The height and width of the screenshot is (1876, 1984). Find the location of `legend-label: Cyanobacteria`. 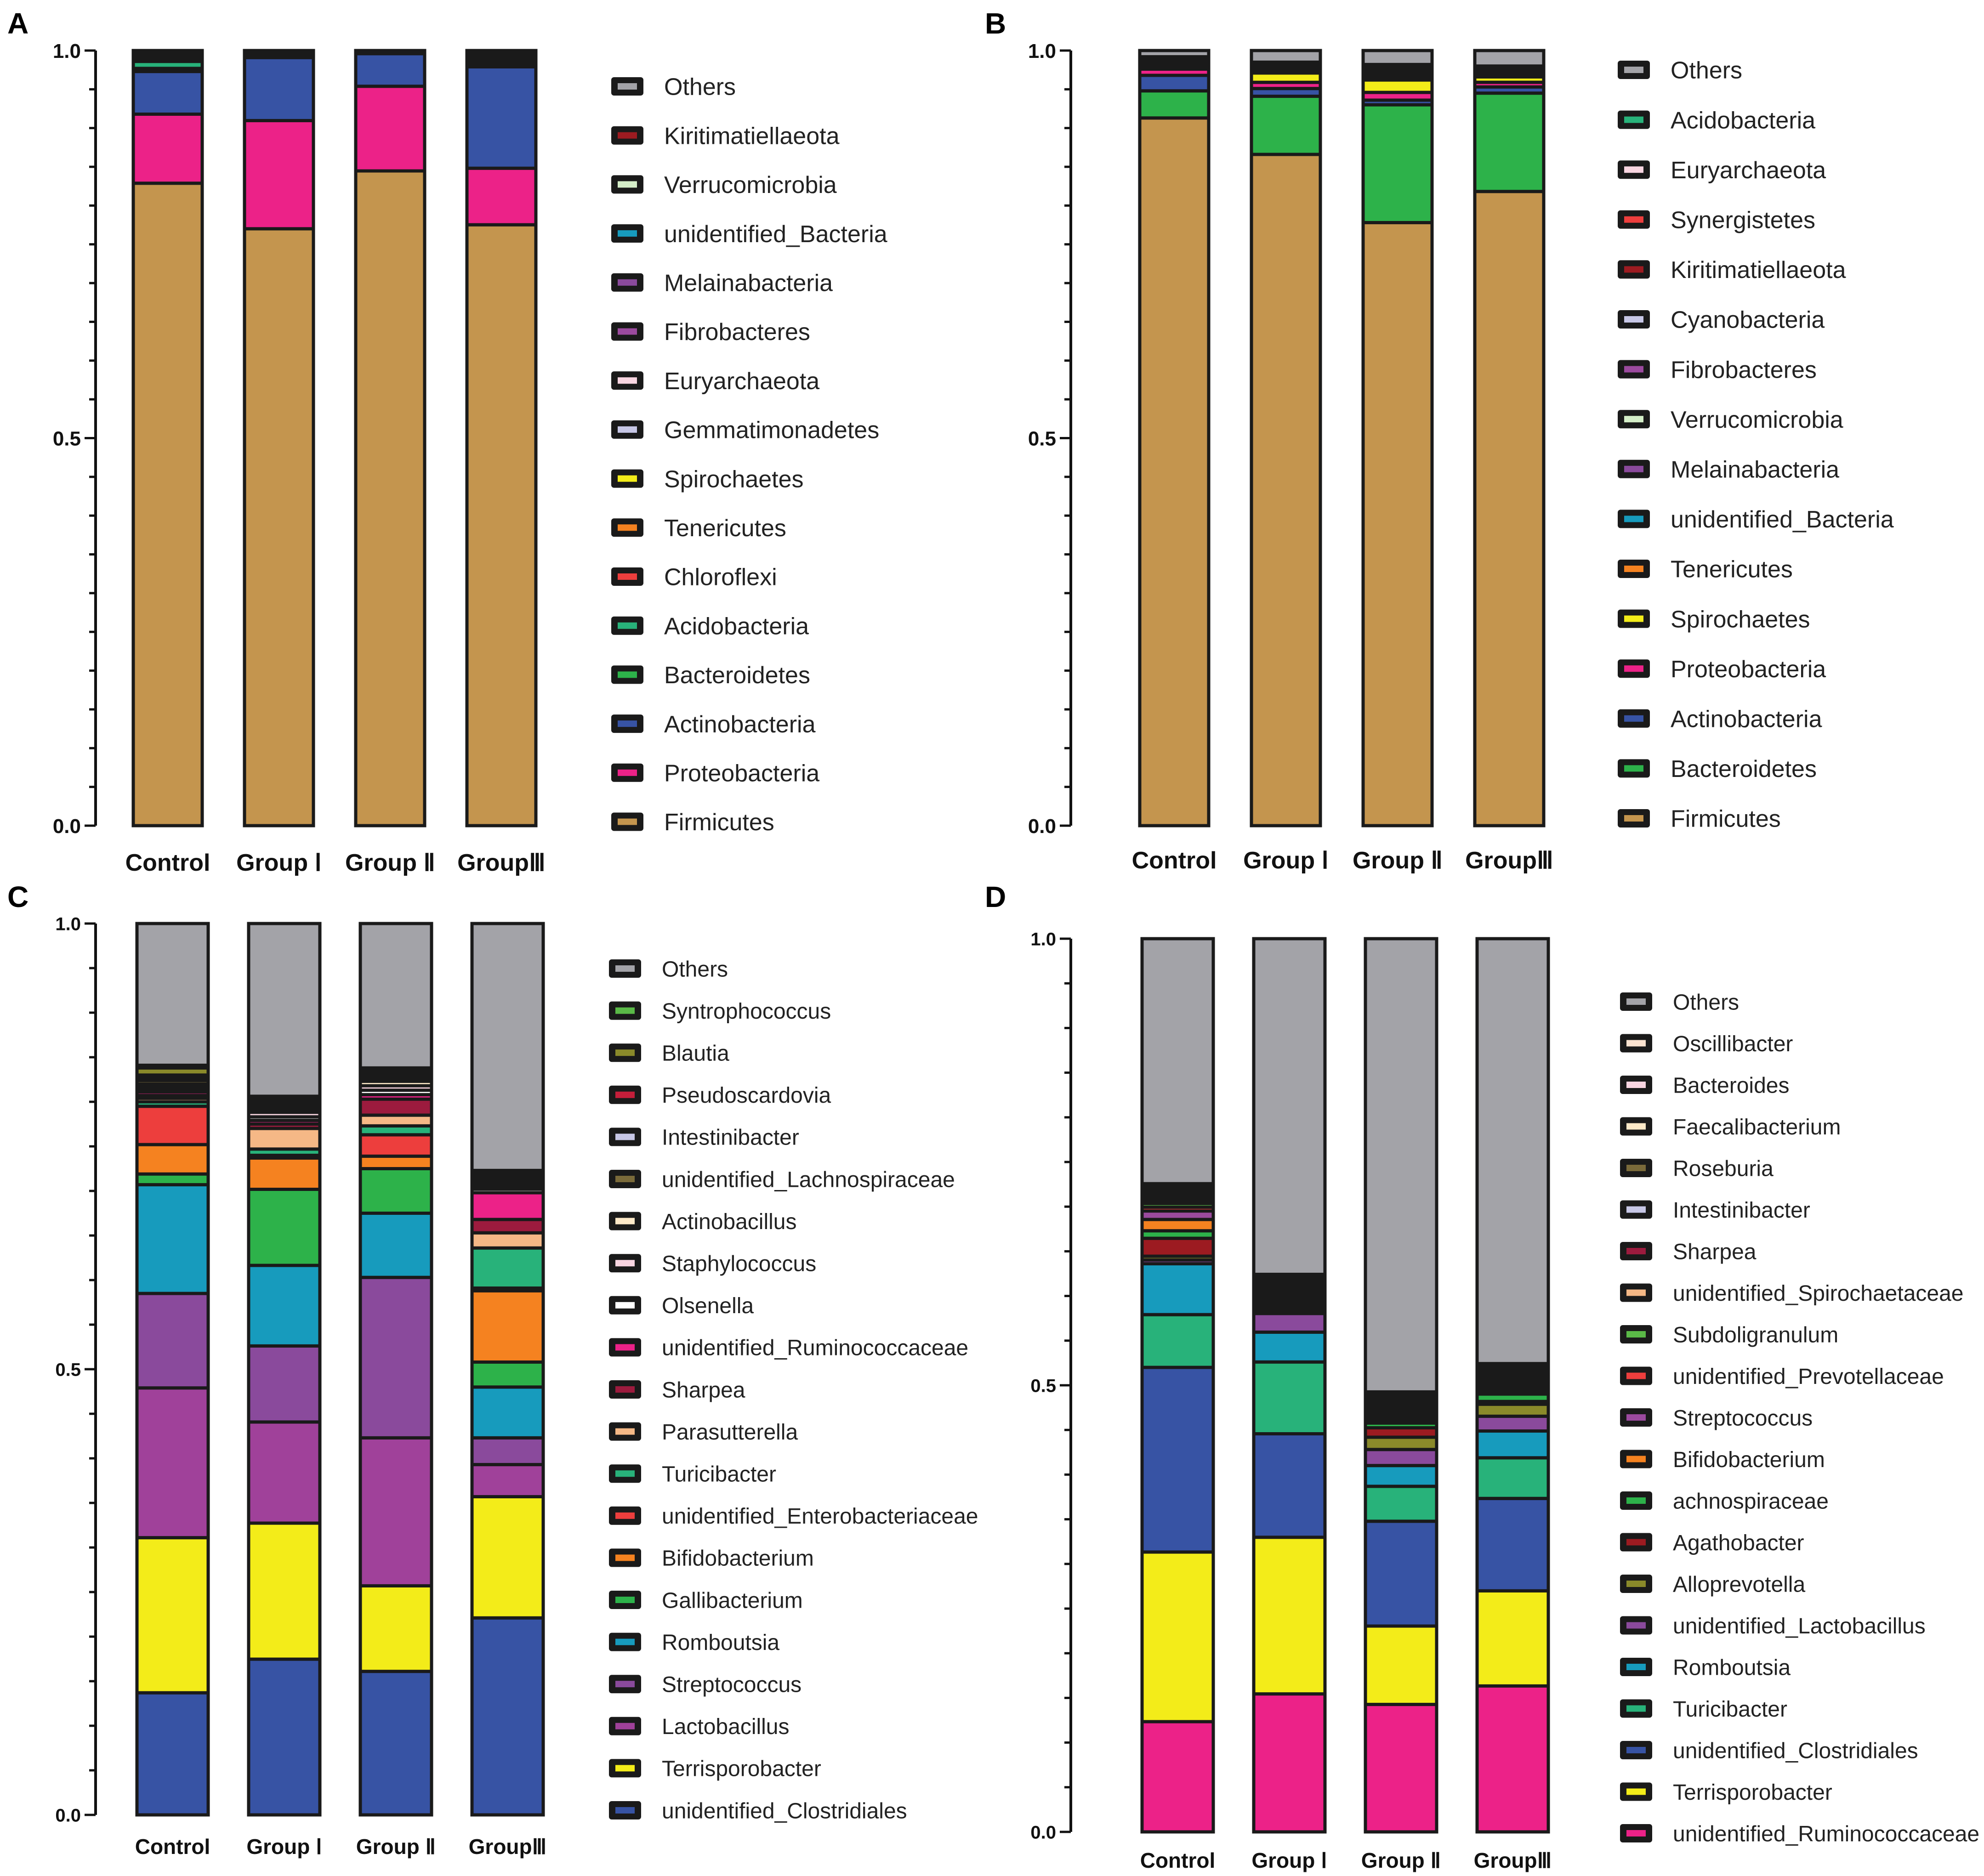

legend-label: Cyanobacteria is located at coordinates (1748, 320).